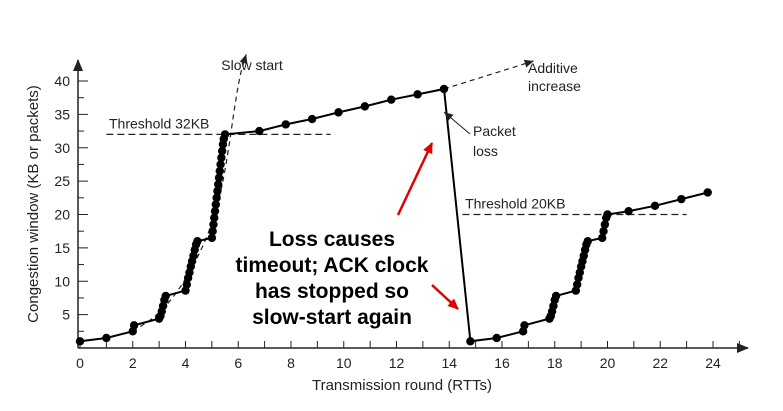  I want to click on x-tick-label: 2, so click(133, 363).